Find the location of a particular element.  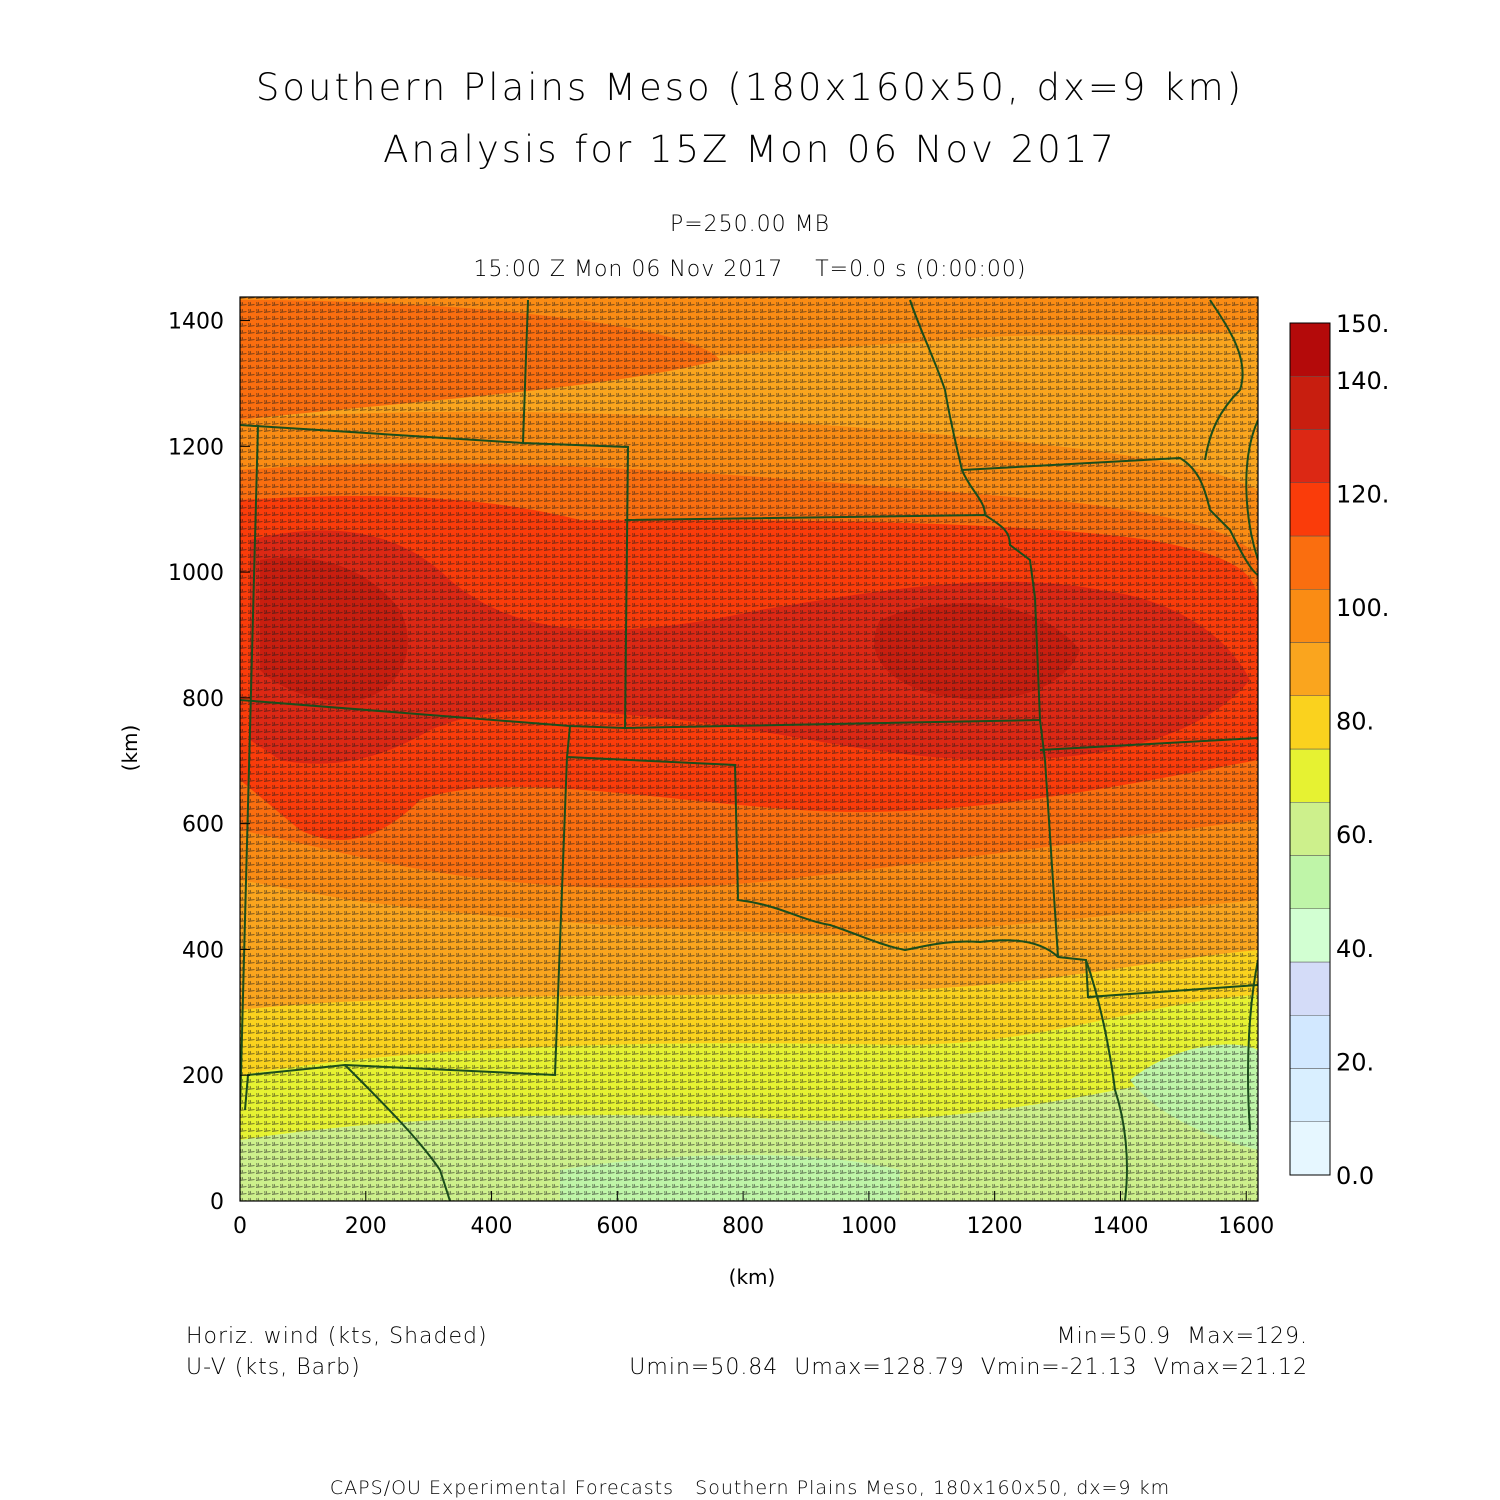

x-tick-label: 1000 is located at coordinates (869, 1226).